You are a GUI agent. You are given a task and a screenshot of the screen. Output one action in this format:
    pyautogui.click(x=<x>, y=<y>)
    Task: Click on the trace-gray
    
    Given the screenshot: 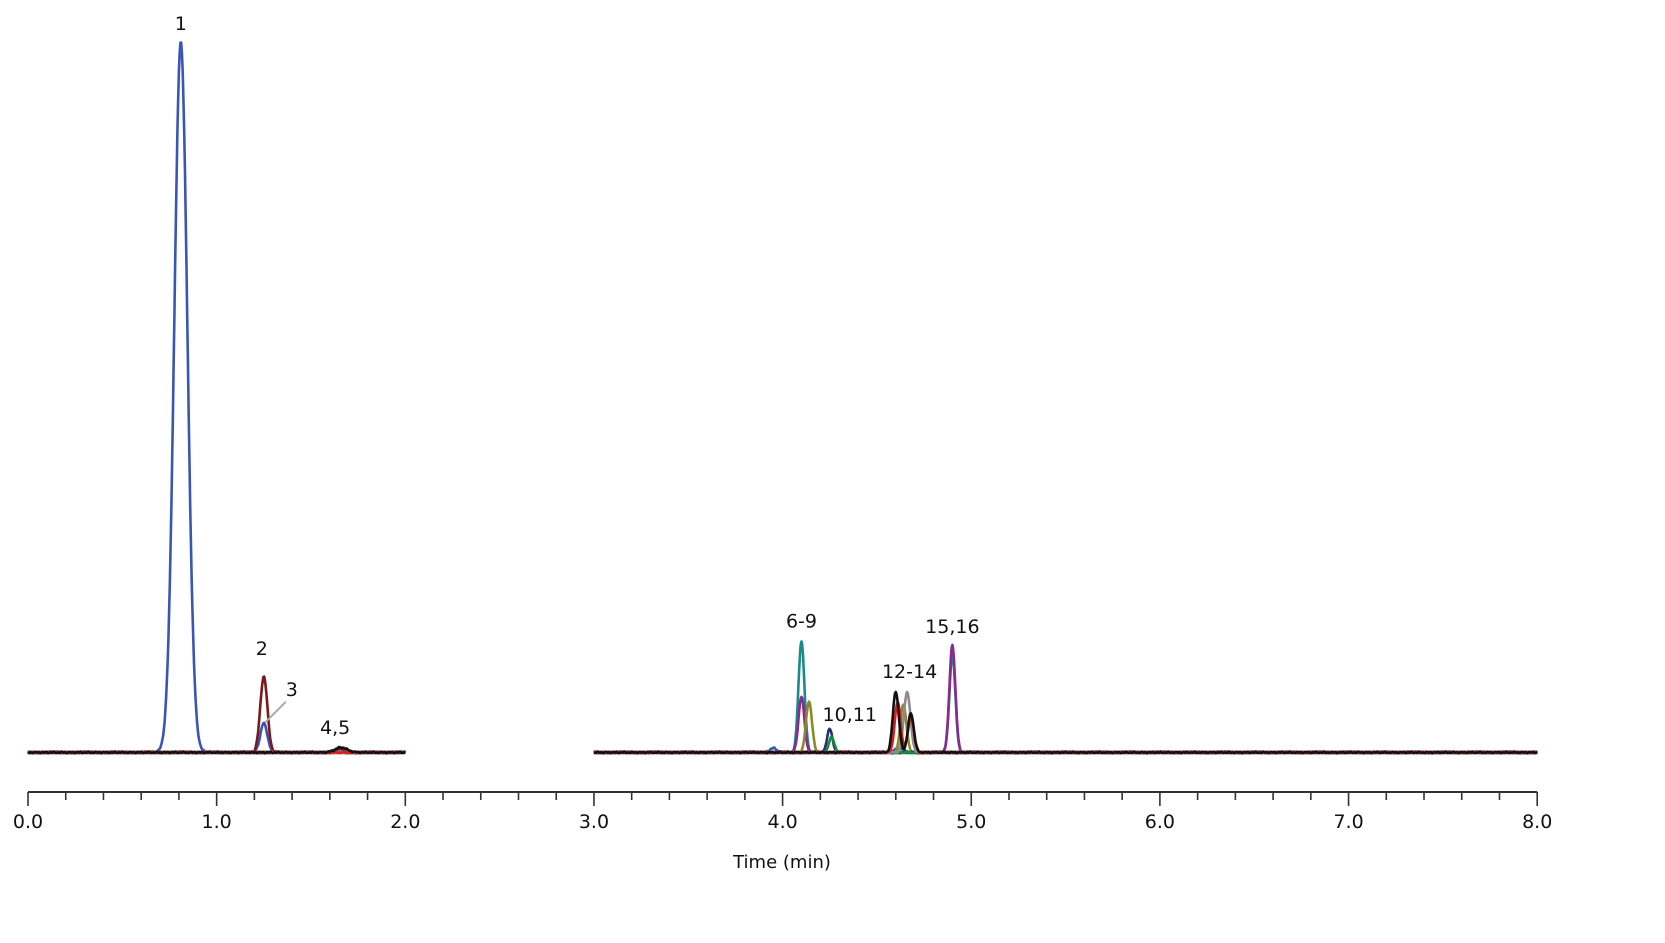 What is the action you would take?
    pyautogui.click(x=1065, y=722)
    